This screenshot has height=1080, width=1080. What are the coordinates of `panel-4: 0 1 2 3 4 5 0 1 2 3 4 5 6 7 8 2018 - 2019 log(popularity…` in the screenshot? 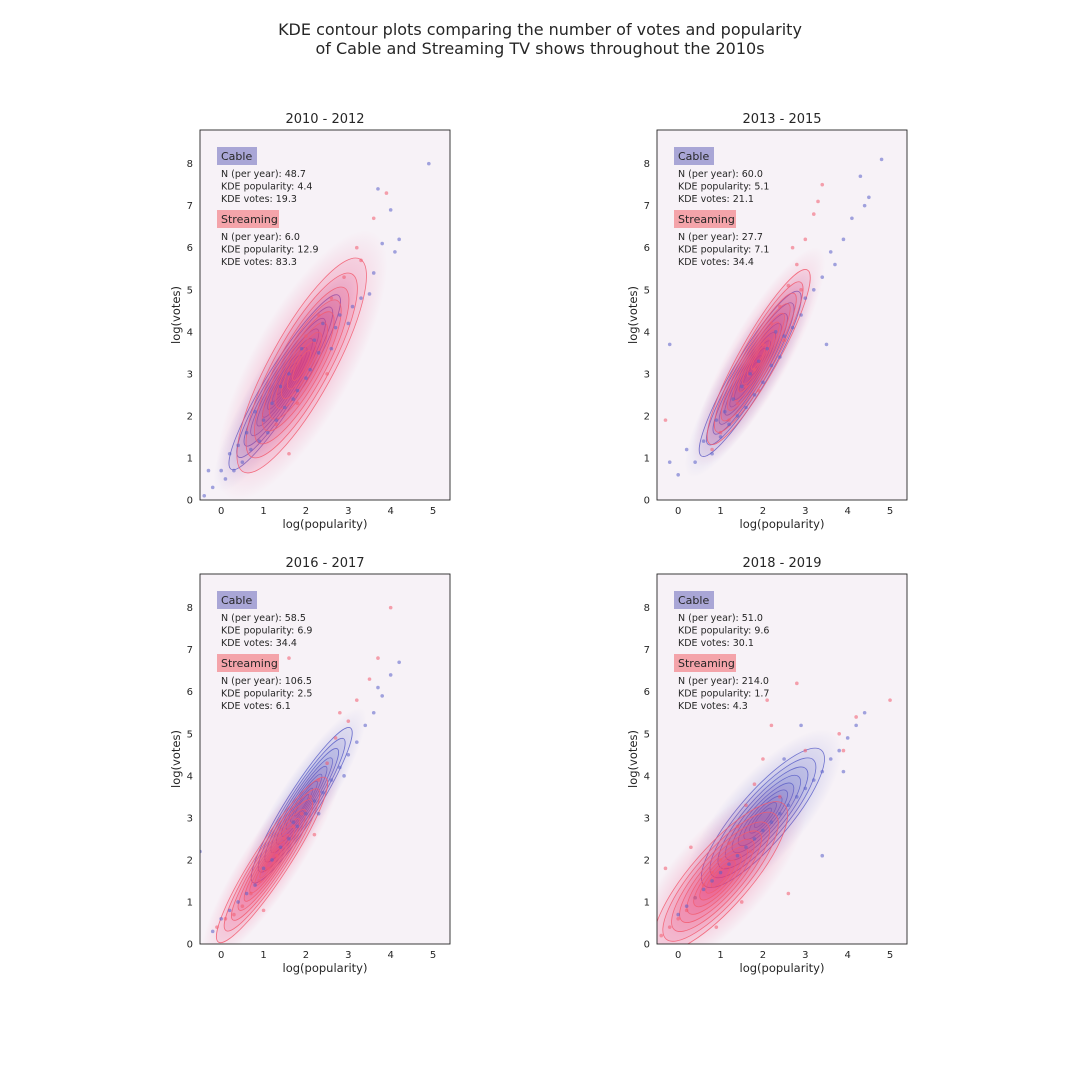 It's located at (767, 765).